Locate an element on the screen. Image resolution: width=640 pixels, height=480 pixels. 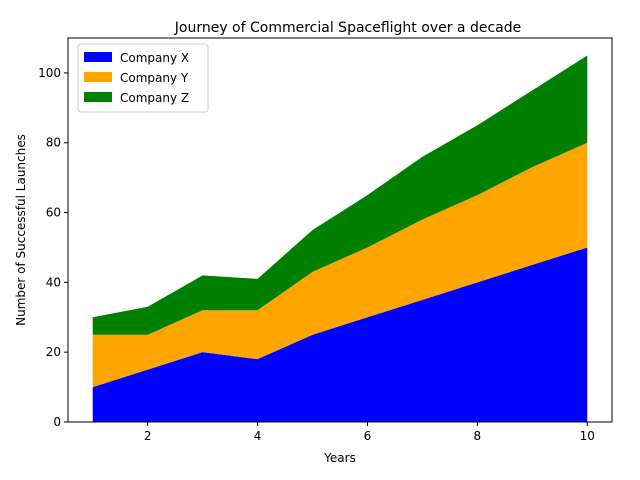
legend-label-company-y: Company Y is located at coordinates (154, 78).